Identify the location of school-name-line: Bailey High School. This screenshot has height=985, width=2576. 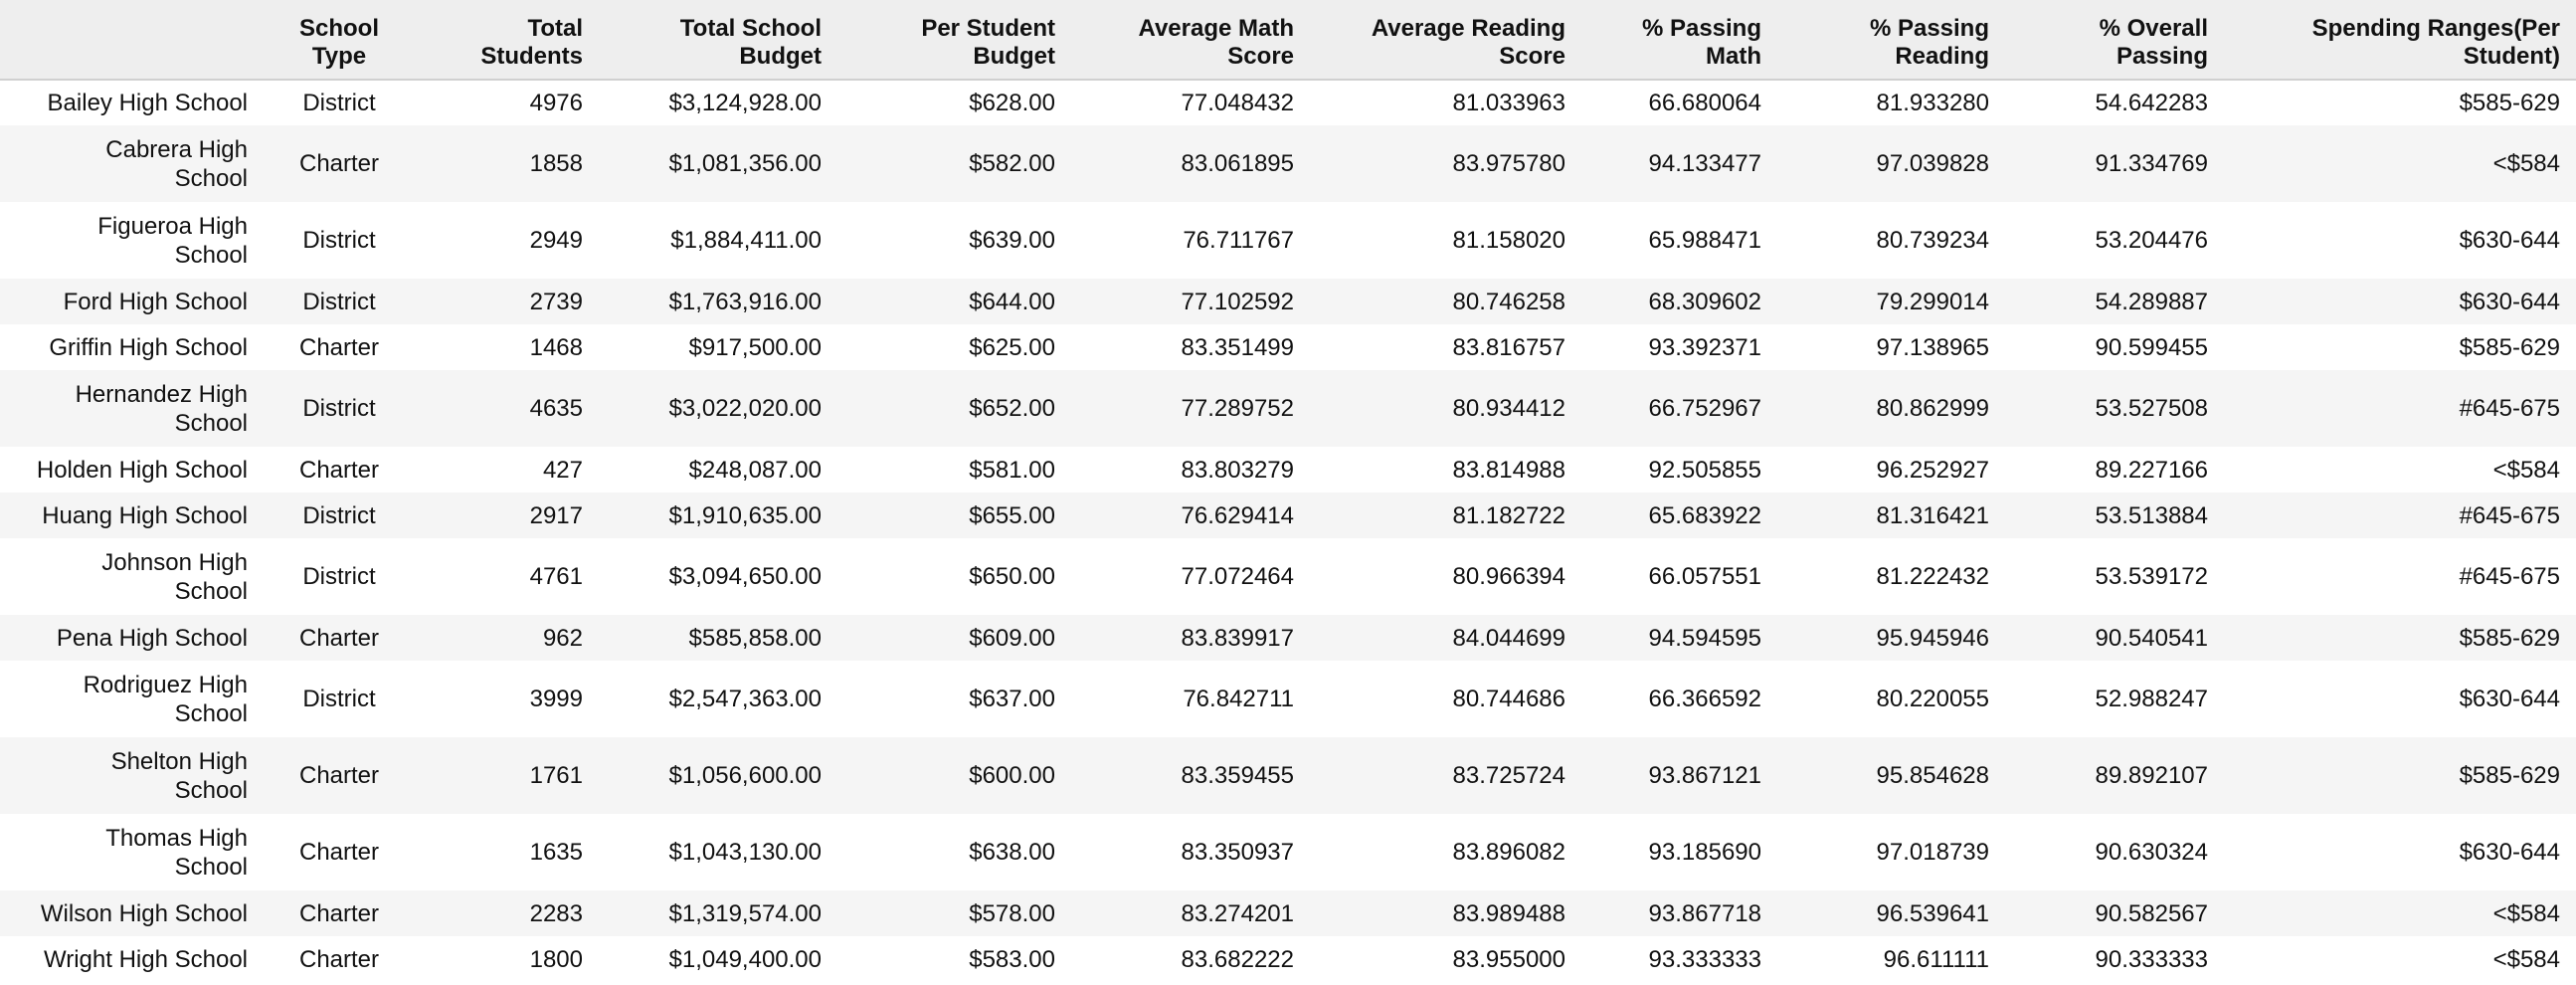
(147, 103).